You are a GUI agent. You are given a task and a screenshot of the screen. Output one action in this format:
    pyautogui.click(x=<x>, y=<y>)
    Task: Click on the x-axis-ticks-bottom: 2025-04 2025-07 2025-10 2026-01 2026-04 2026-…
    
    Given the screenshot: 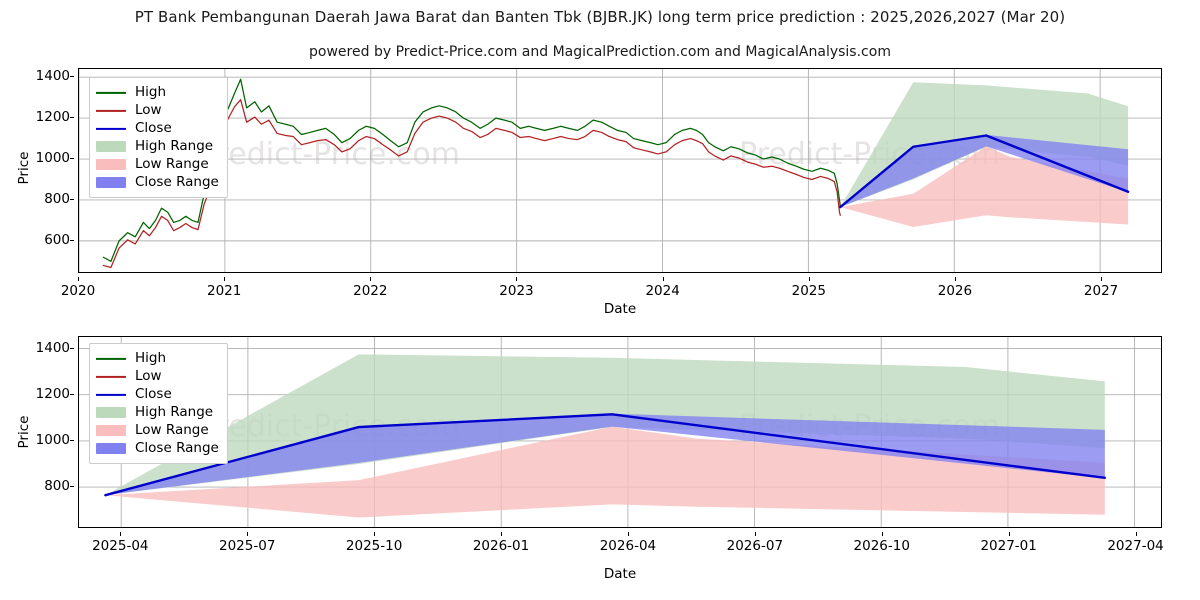 What is the action you would take?
    pyautogui.click(x=621, y=543)
    